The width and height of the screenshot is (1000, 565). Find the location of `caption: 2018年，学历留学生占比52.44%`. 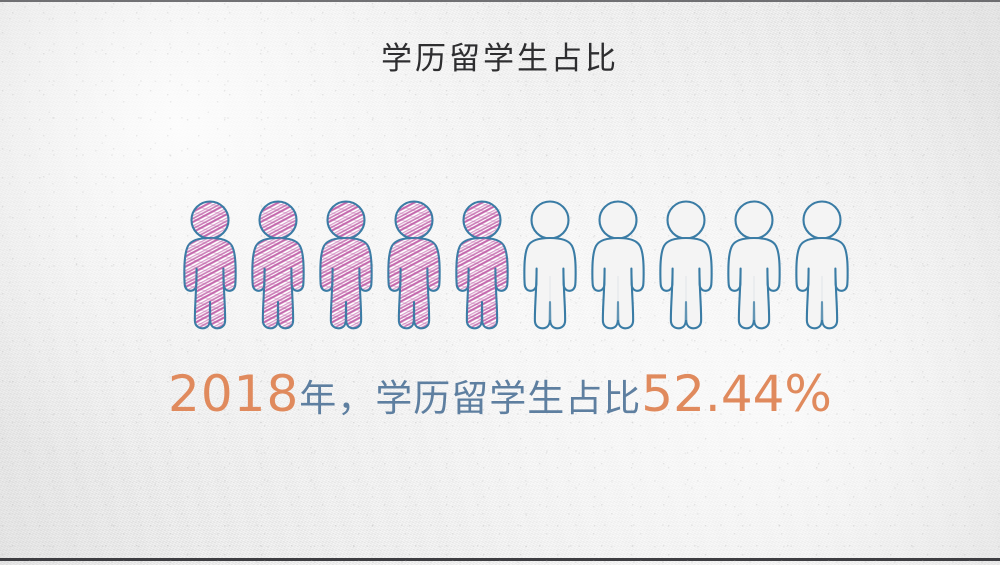

caption: 2018年，学历留学生占比52.44% is located at coordinates (500, 396).